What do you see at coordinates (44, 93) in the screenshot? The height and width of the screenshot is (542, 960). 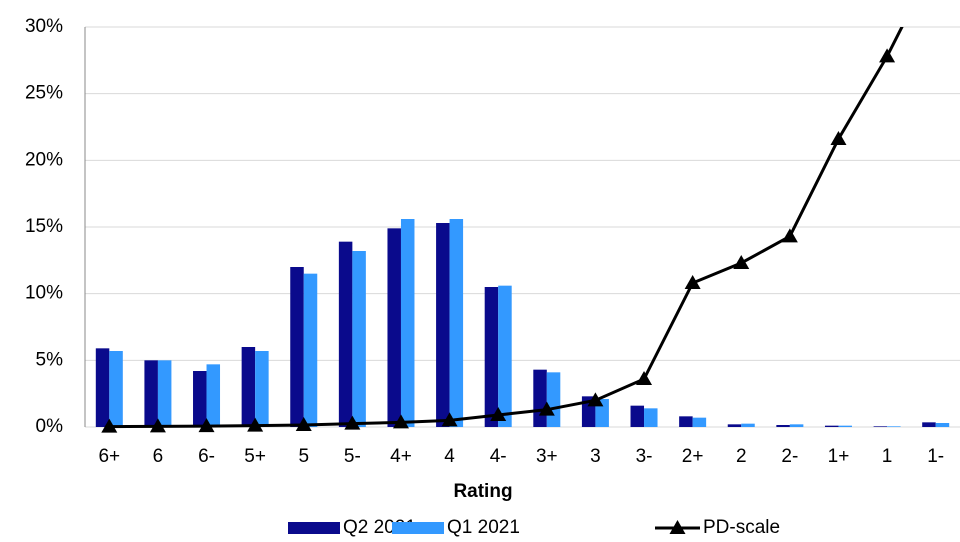 I see `y-tick-label: 25%` at bounding box center [44, 93].